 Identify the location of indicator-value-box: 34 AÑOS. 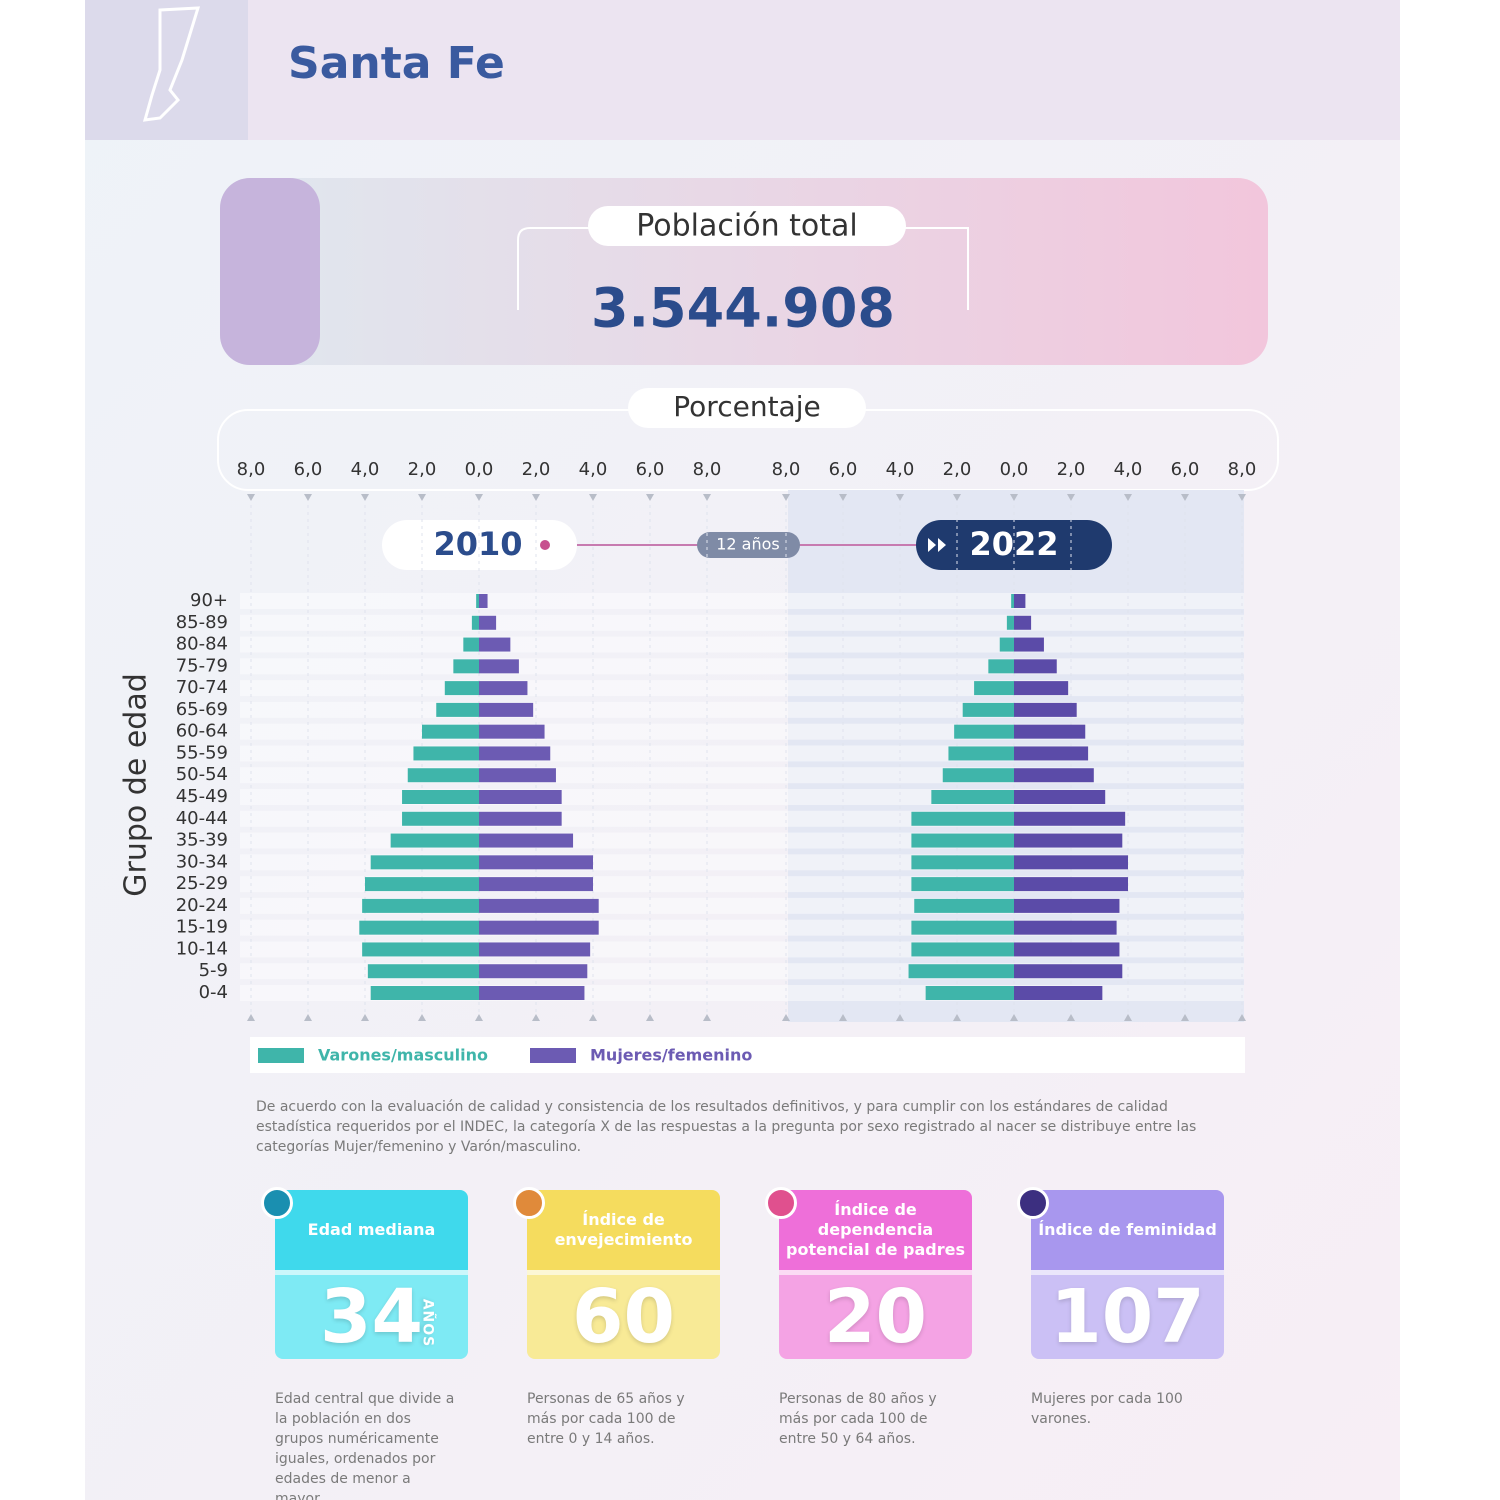
(371, 1315).